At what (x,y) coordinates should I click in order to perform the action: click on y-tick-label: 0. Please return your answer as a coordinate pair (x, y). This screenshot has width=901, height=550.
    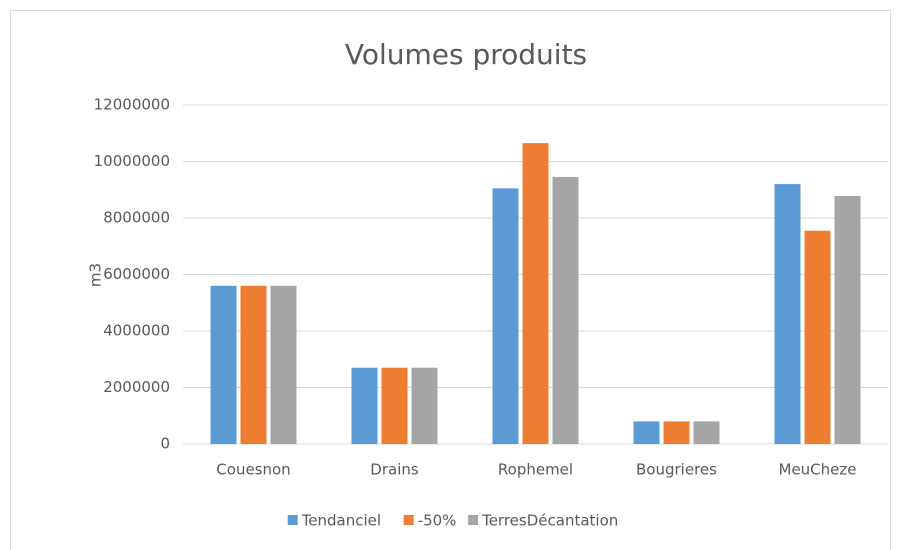
    Looking at the image, I should click on (165, 444).